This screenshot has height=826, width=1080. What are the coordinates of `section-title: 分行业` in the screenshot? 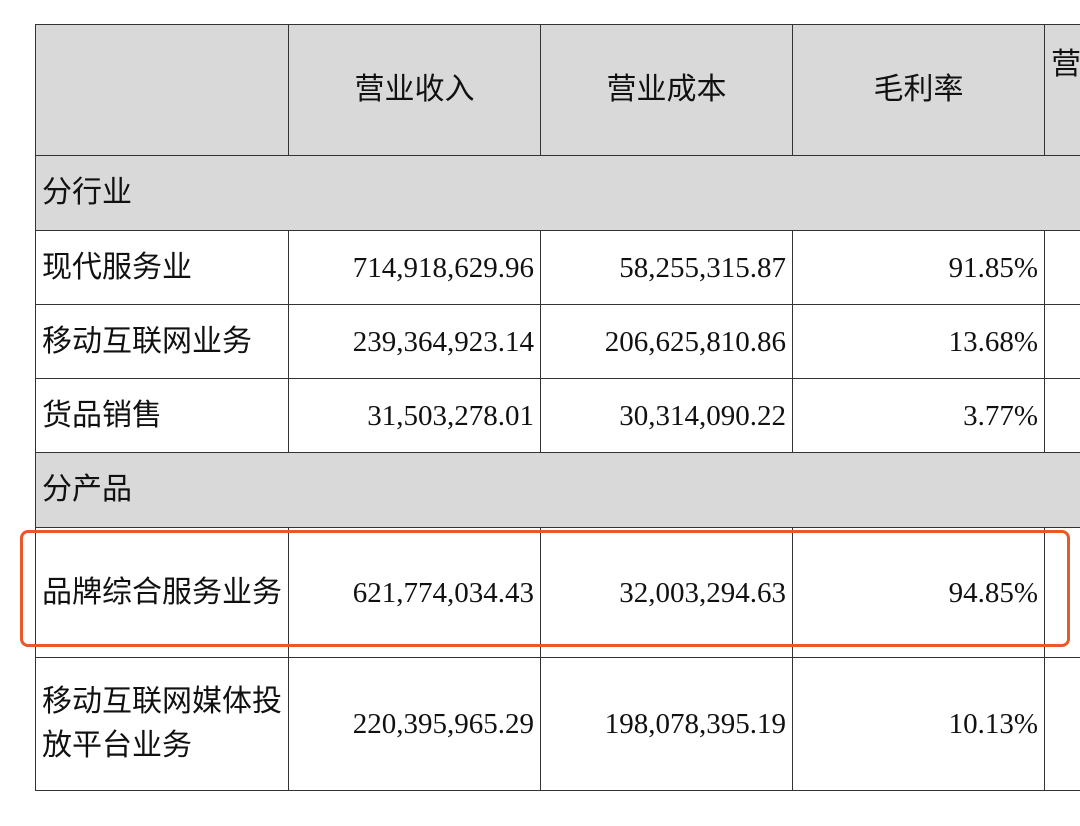 It's located at (557, 193).